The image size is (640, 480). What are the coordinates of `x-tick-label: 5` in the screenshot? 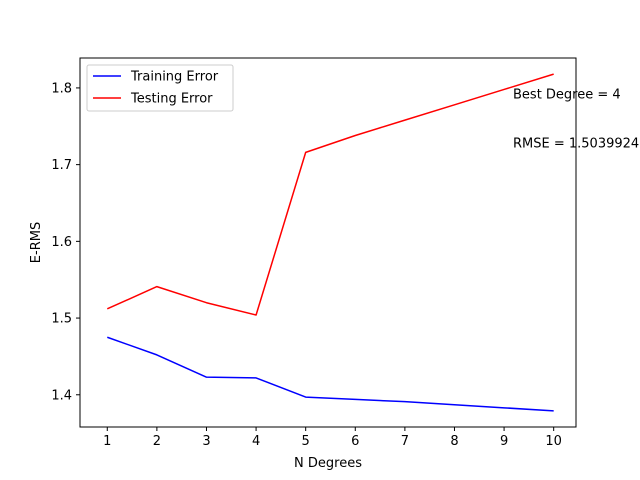 It's located at (306, 441).